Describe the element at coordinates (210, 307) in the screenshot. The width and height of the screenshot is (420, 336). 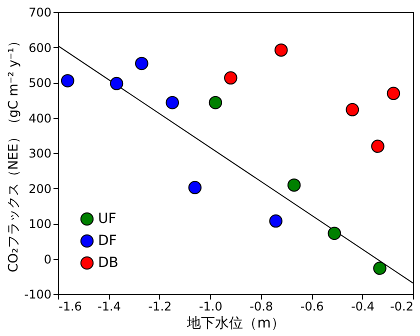
I see `x-tick-label: -1.0` at that location.